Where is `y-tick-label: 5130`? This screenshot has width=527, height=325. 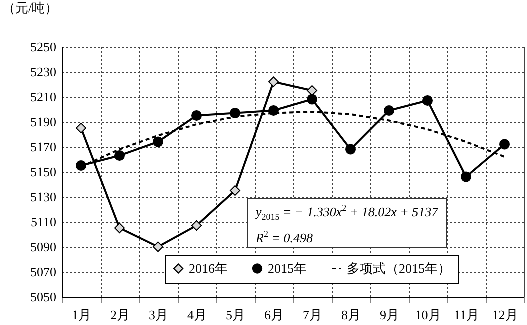
y-tick-label: 5130 is located at coordinates (43, 197).